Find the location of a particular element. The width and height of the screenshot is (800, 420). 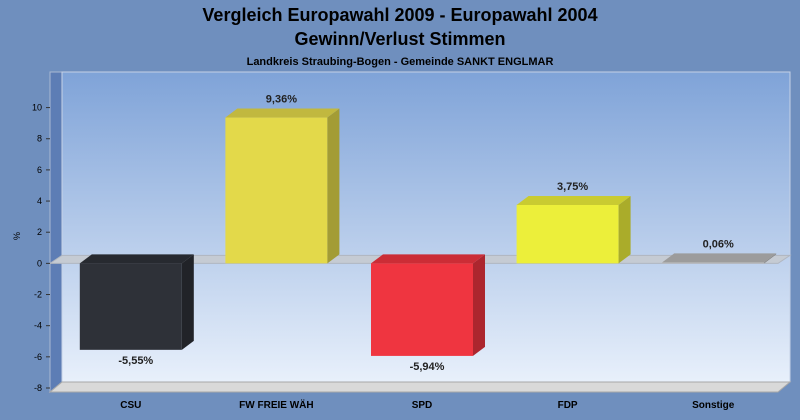

bar-fw-freie-w-h: 9,36% is located at coordinates (282, 179).